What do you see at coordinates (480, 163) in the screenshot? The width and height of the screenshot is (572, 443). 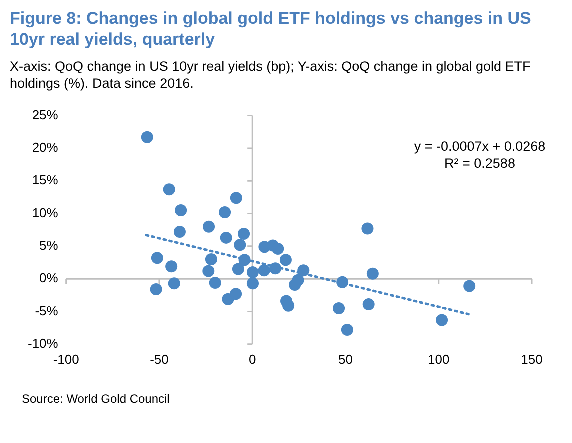 I see `annotation: R² = 0.2588` at bounding box center [480, 163].